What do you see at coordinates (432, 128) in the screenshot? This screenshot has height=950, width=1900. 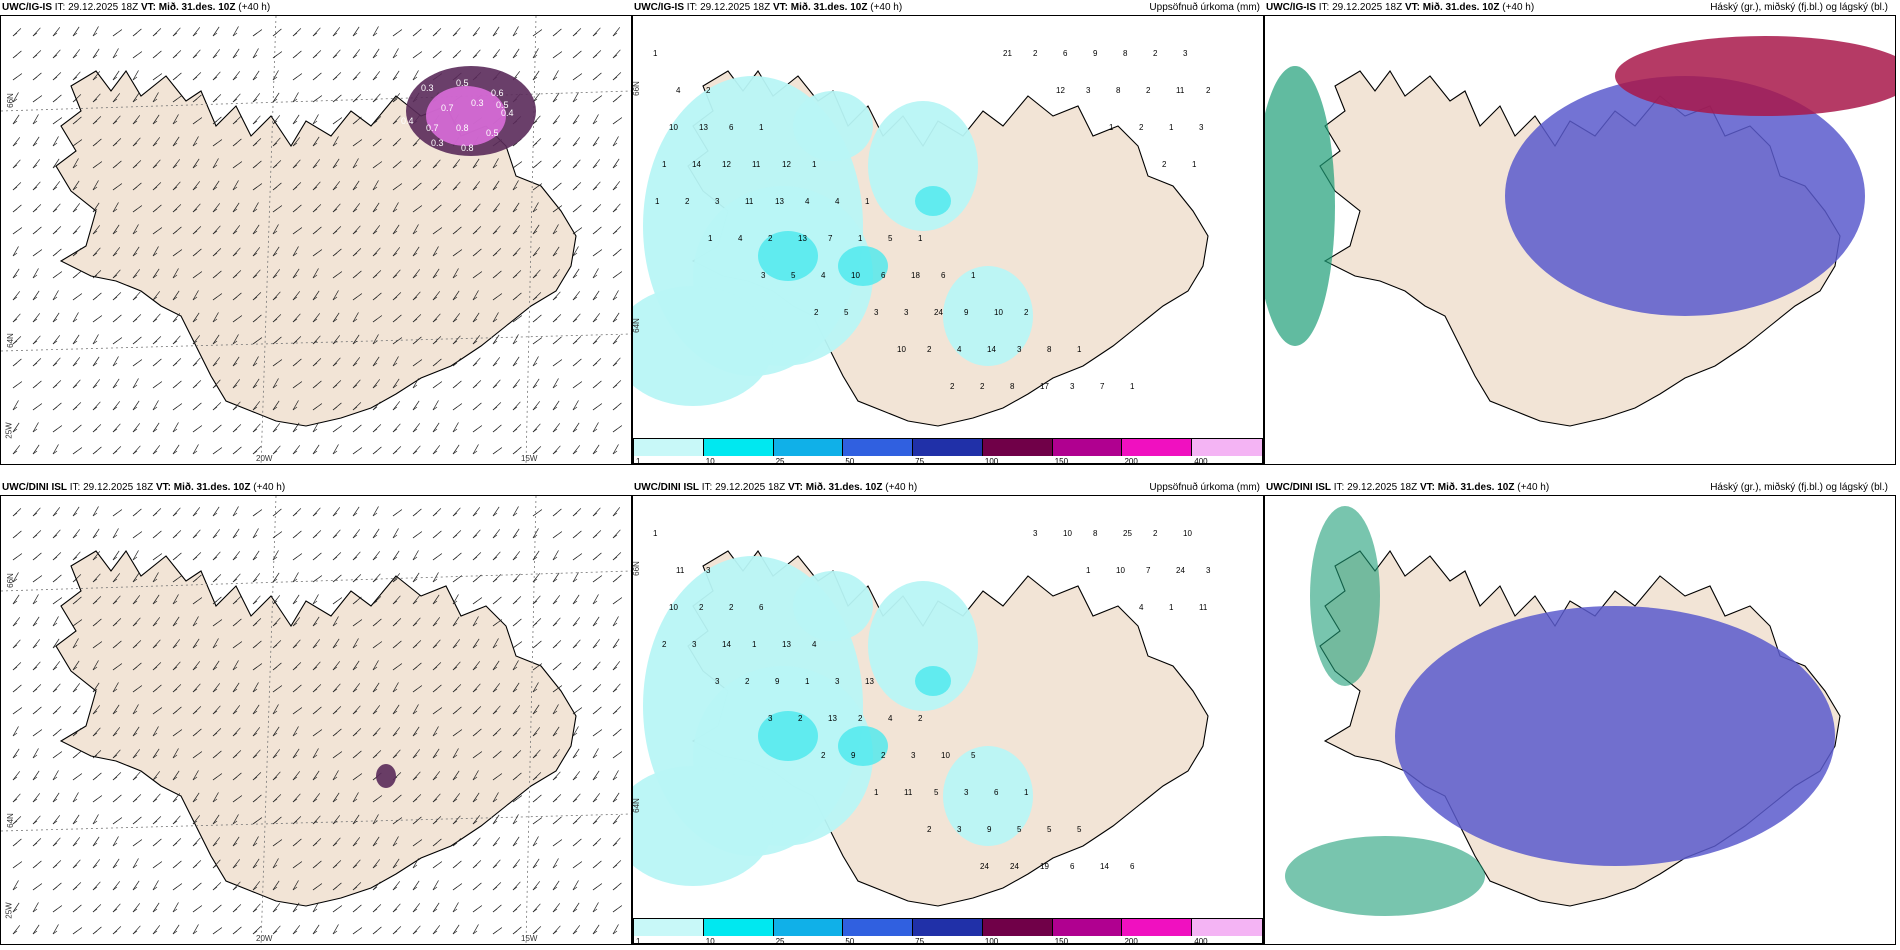 I see `ice-value-label: 0.7` at bounding box center [432, 128].